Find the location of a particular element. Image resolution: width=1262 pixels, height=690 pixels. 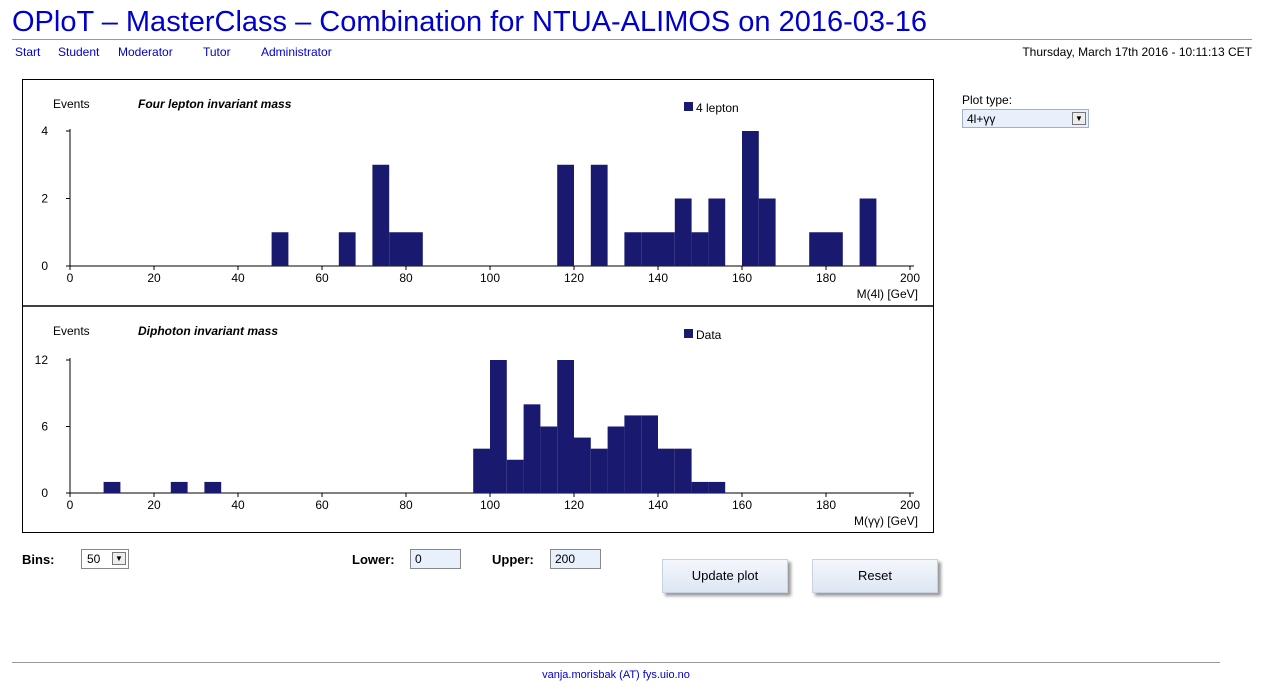

upper-input: 200 is located at coordinates (575, 559).